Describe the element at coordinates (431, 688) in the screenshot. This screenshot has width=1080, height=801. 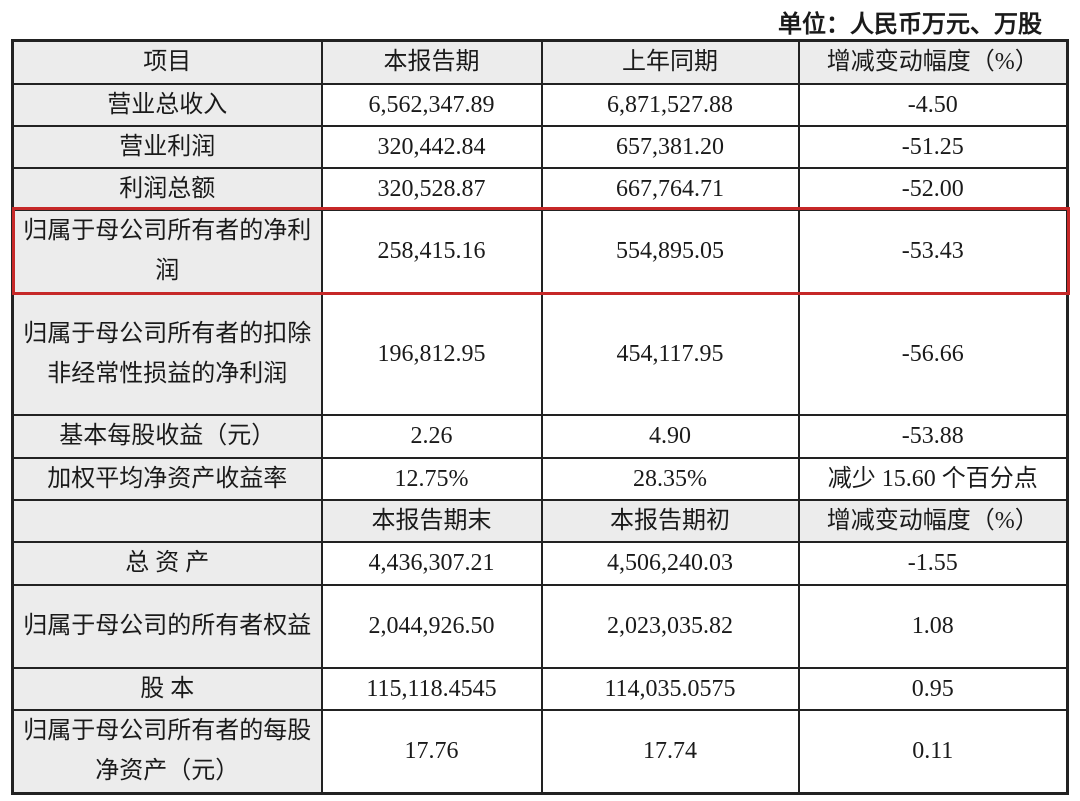
I see `value-cell: 115,118.4545` at that location.